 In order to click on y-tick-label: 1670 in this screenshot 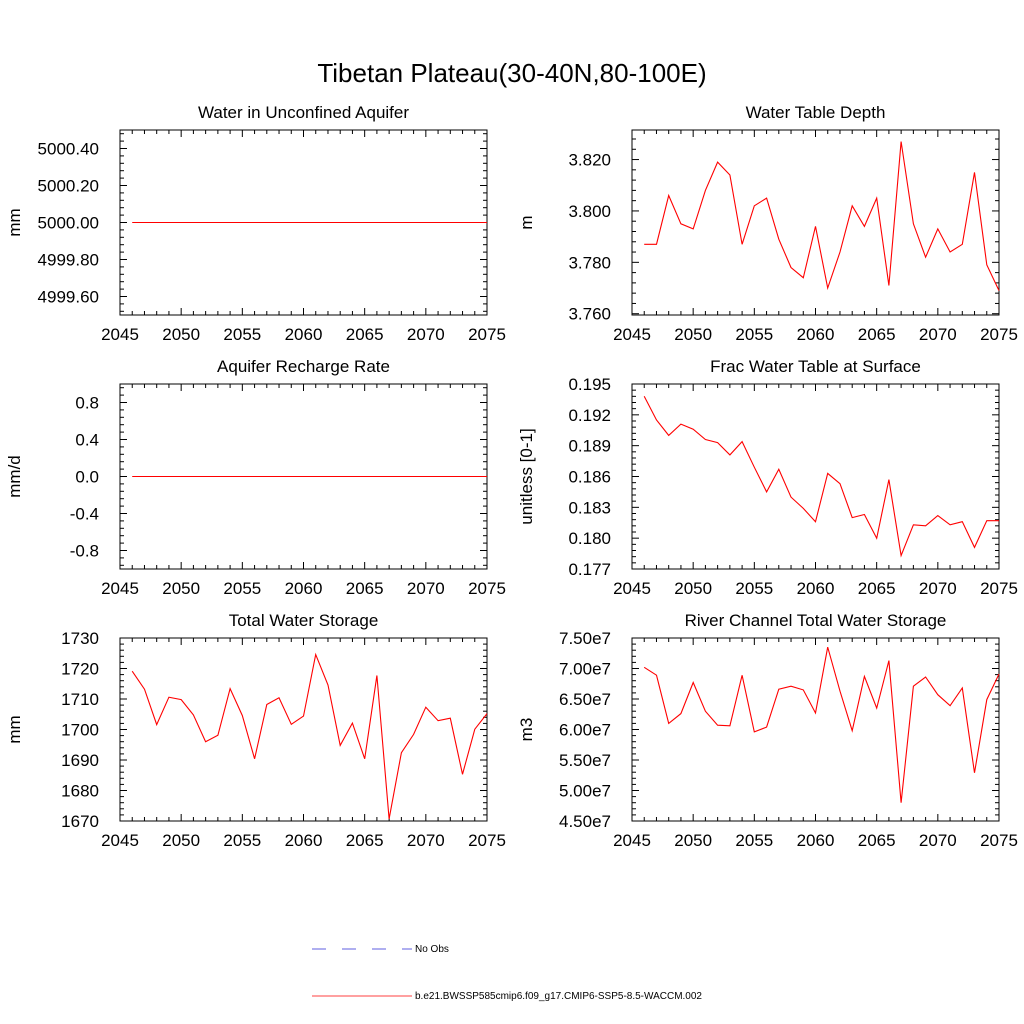, I will do `click(80, 821)`.